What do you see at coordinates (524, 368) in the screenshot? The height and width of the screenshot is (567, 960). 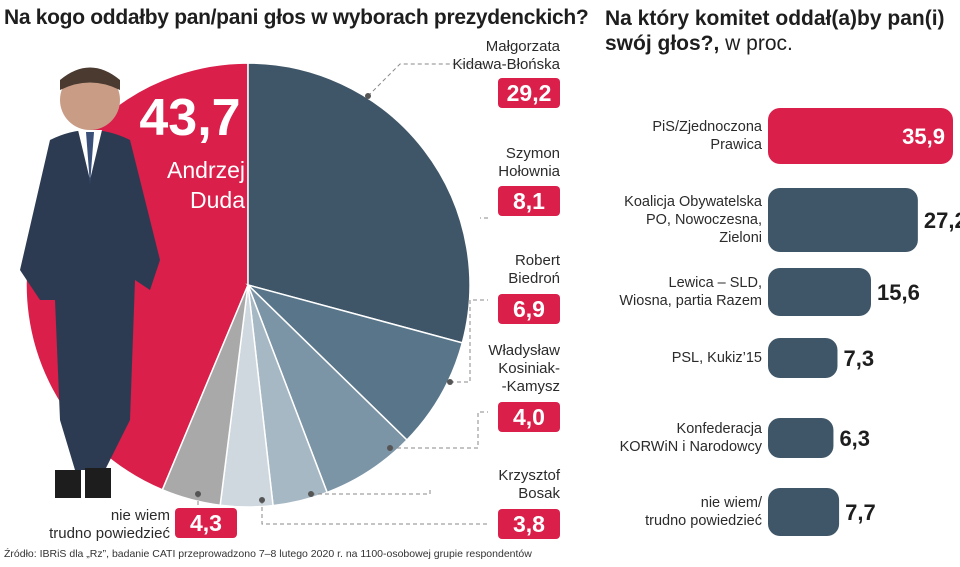 I see `label-kosiniak: Władysław Kosiniak- -Kamysz` at bounding box center [524, 368].